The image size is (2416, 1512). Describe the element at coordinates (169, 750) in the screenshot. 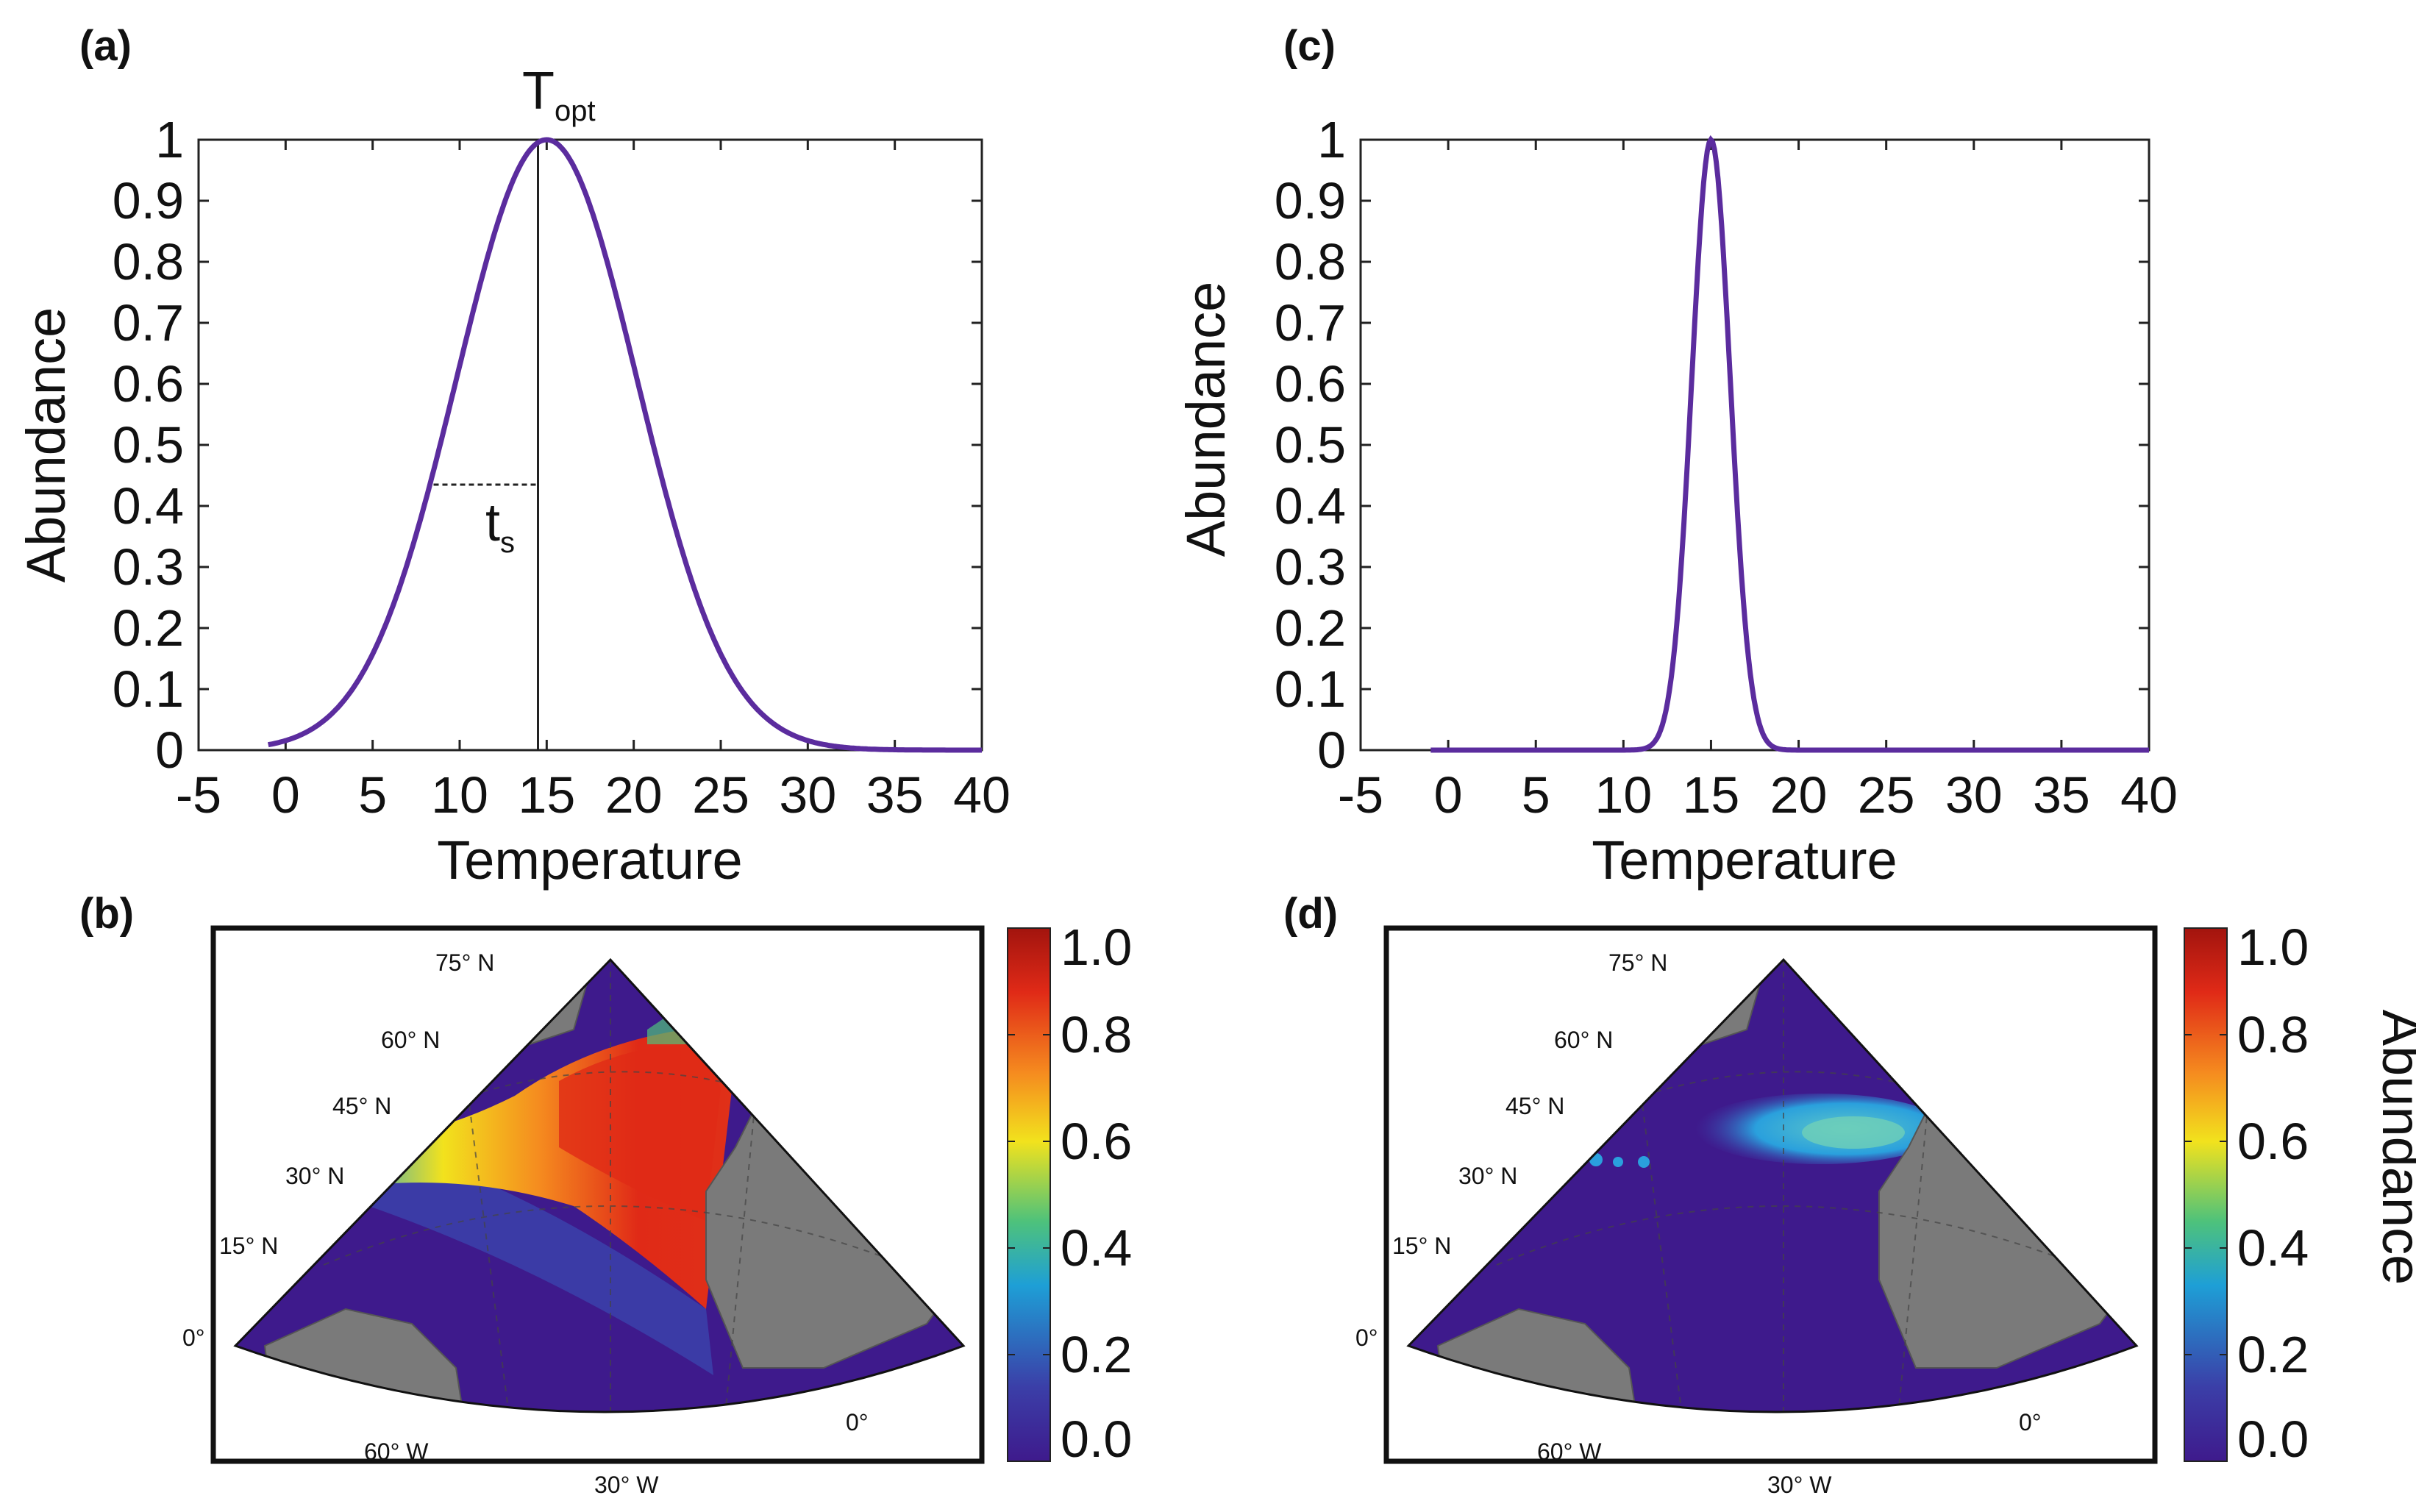

I see `y-tick-label-a-0: 0` at that location.